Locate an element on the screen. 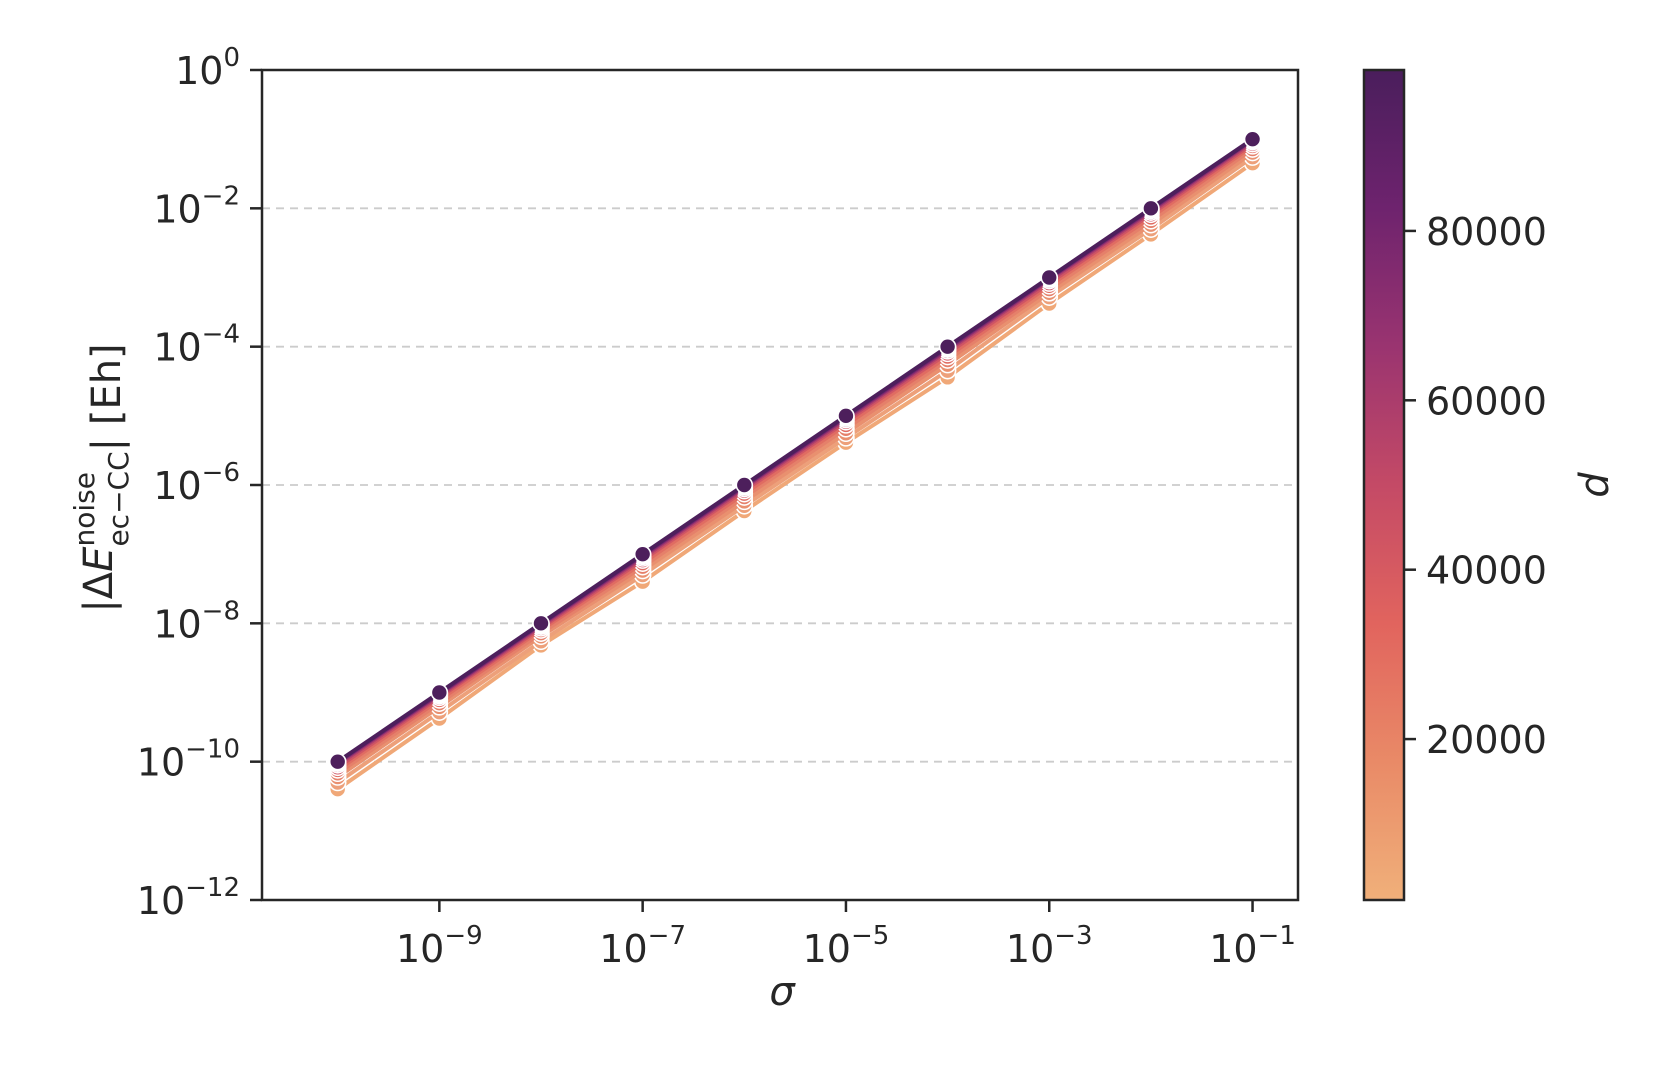 The width and height of the screenshot is (1661, 1068). y-tick-label: 10⁻¹⁰ is located at coordinates (188, 760).